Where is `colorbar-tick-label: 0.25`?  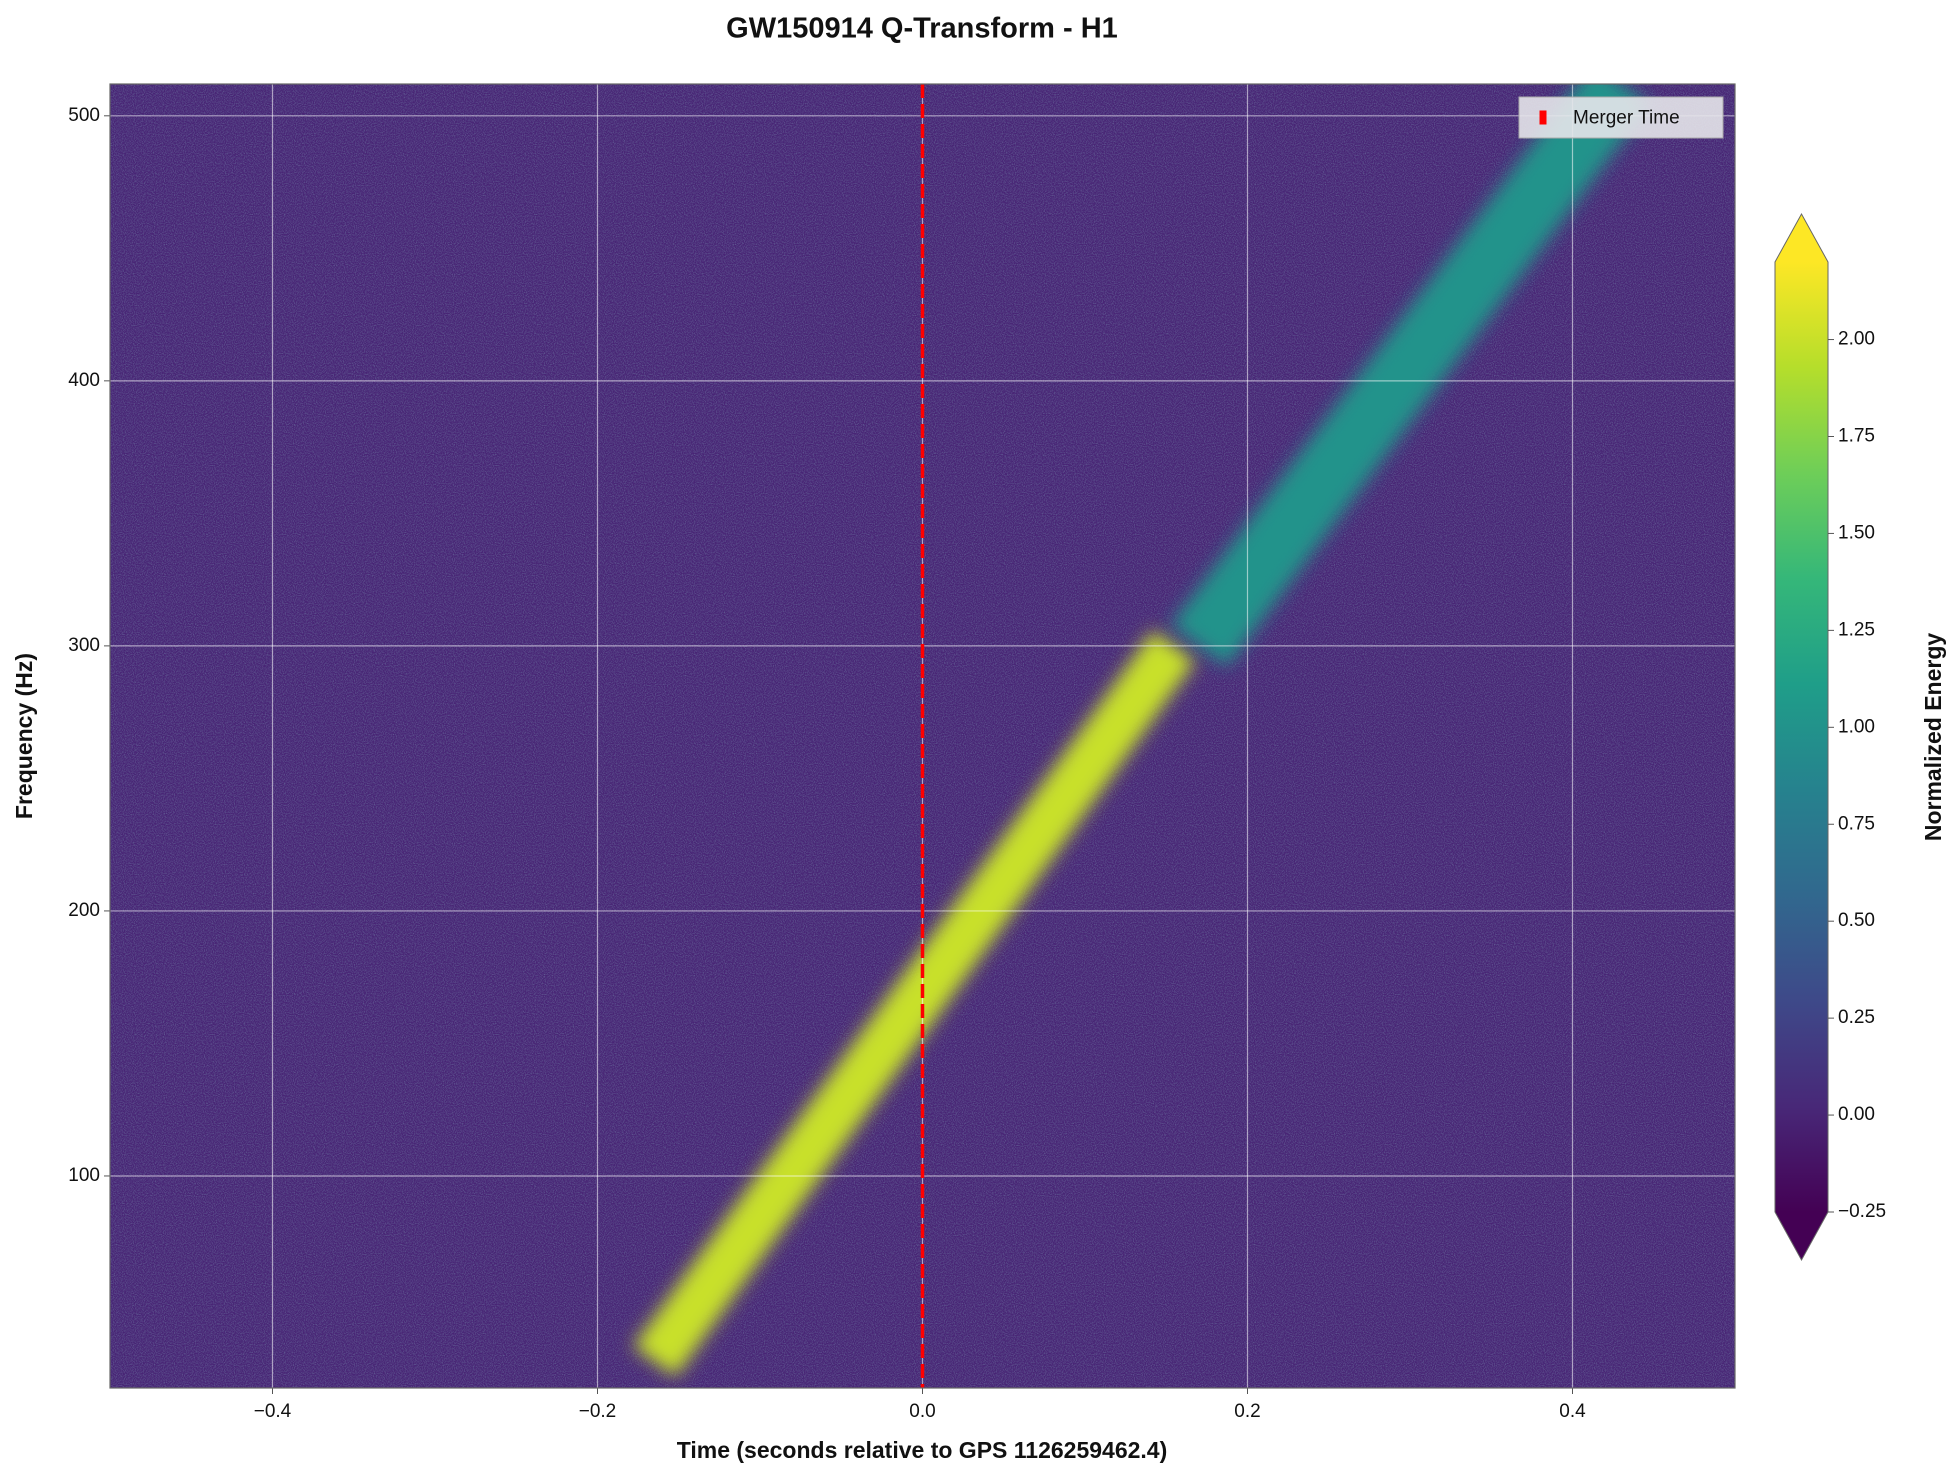 colorbar-tick-label: 0.25 is located at coordinates (1856, 1017).